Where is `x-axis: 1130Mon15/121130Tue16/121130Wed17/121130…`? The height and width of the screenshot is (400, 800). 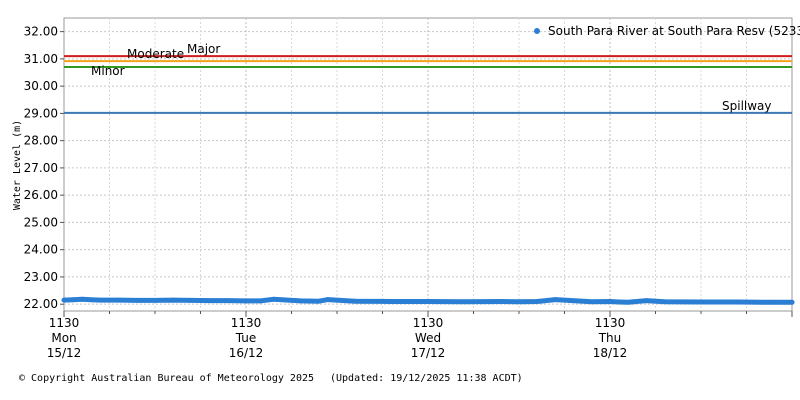
x-axis: 1130Mon15/121130Tue16/121130Wed17/121130… is located at coordinates (420, 335).